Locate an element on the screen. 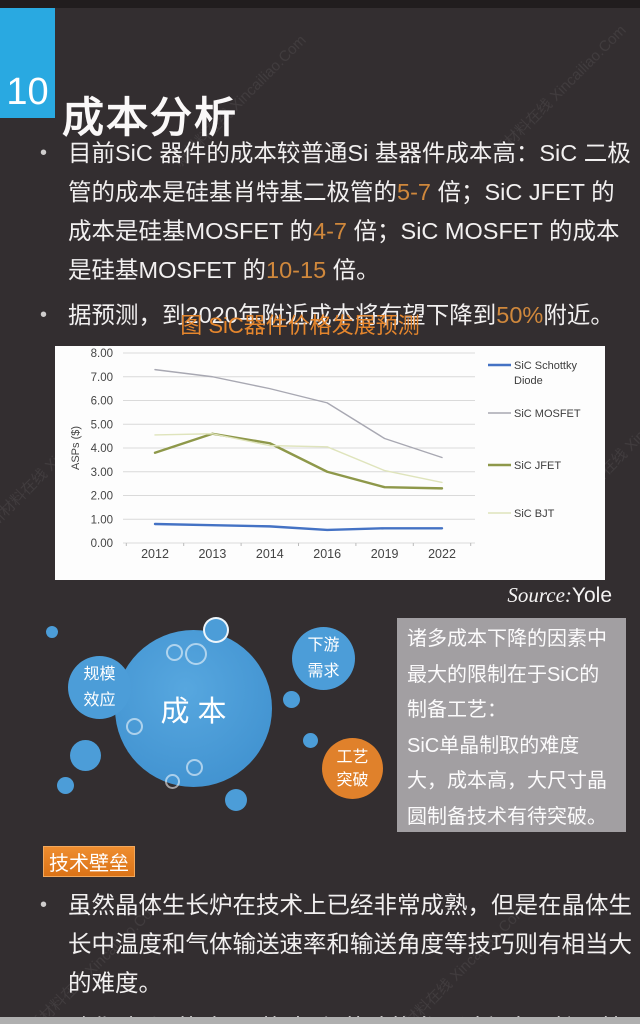  svg-text: SiC Schottky is located at coordinates (545, 366).